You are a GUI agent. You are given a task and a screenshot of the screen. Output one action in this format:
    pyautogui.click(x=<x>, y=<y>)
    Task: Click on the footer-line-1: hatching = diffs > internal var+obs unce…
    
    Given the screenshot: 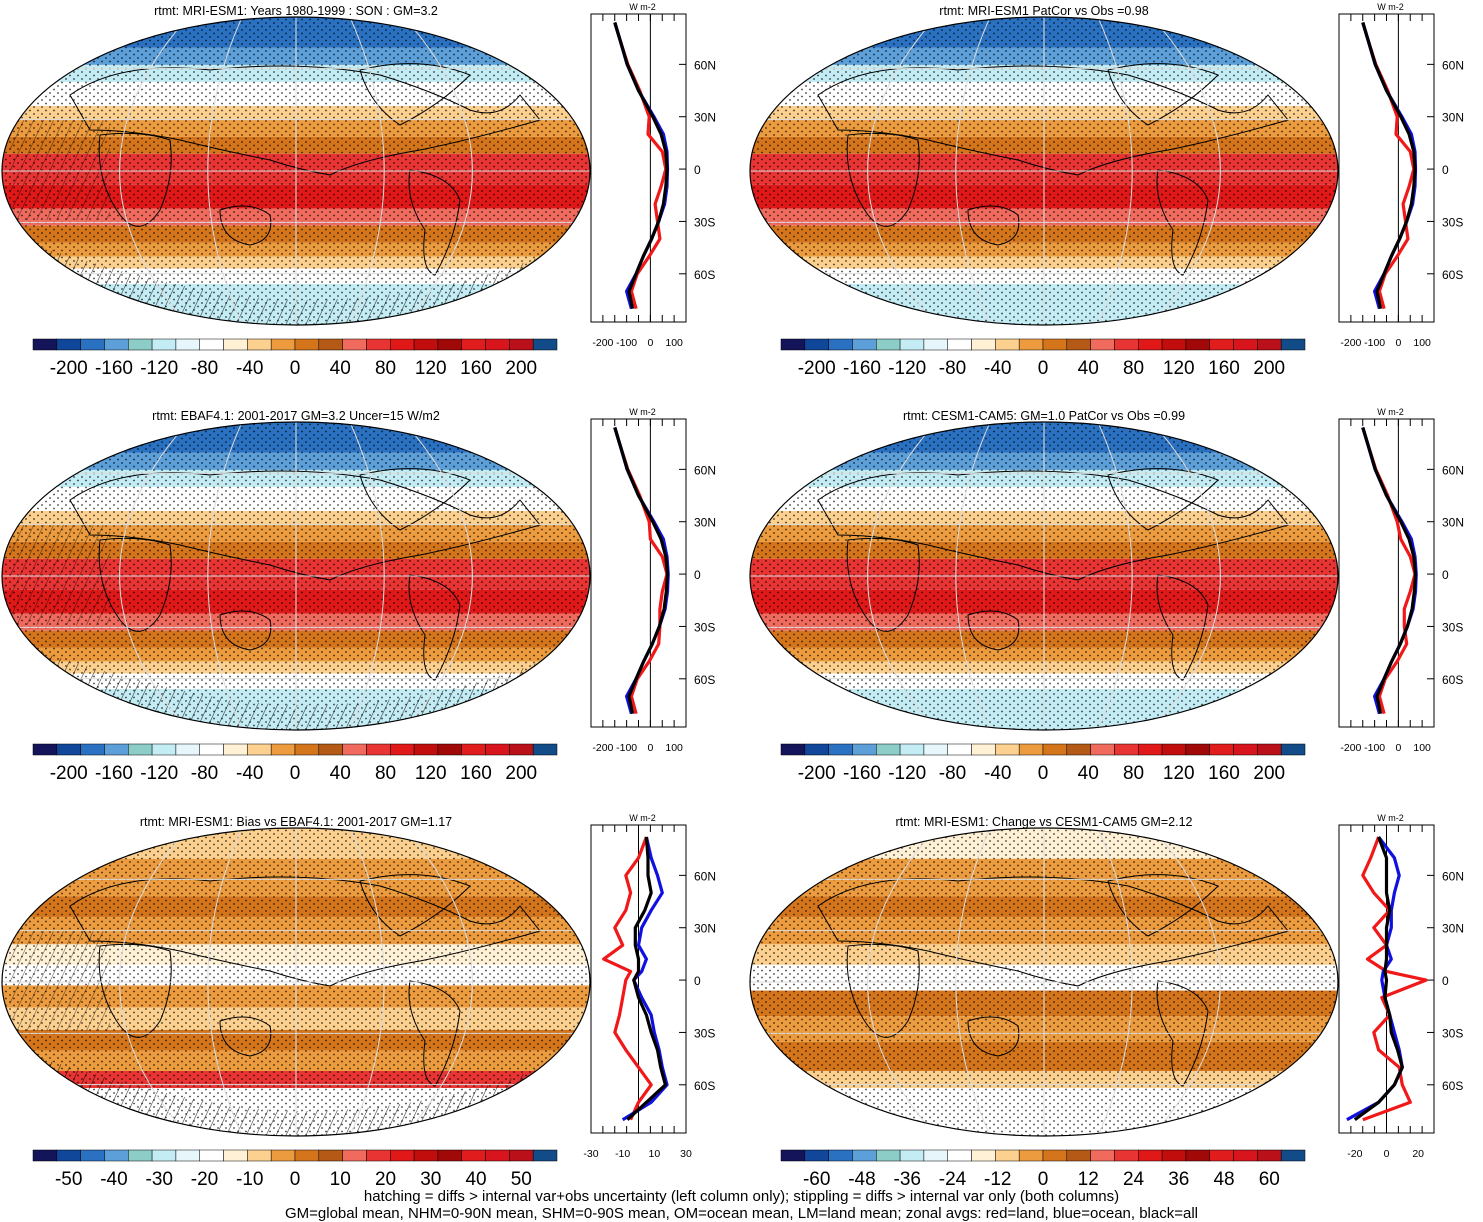 What is the action you would take?
    pyautogui.click(x=741, y=1196)
    